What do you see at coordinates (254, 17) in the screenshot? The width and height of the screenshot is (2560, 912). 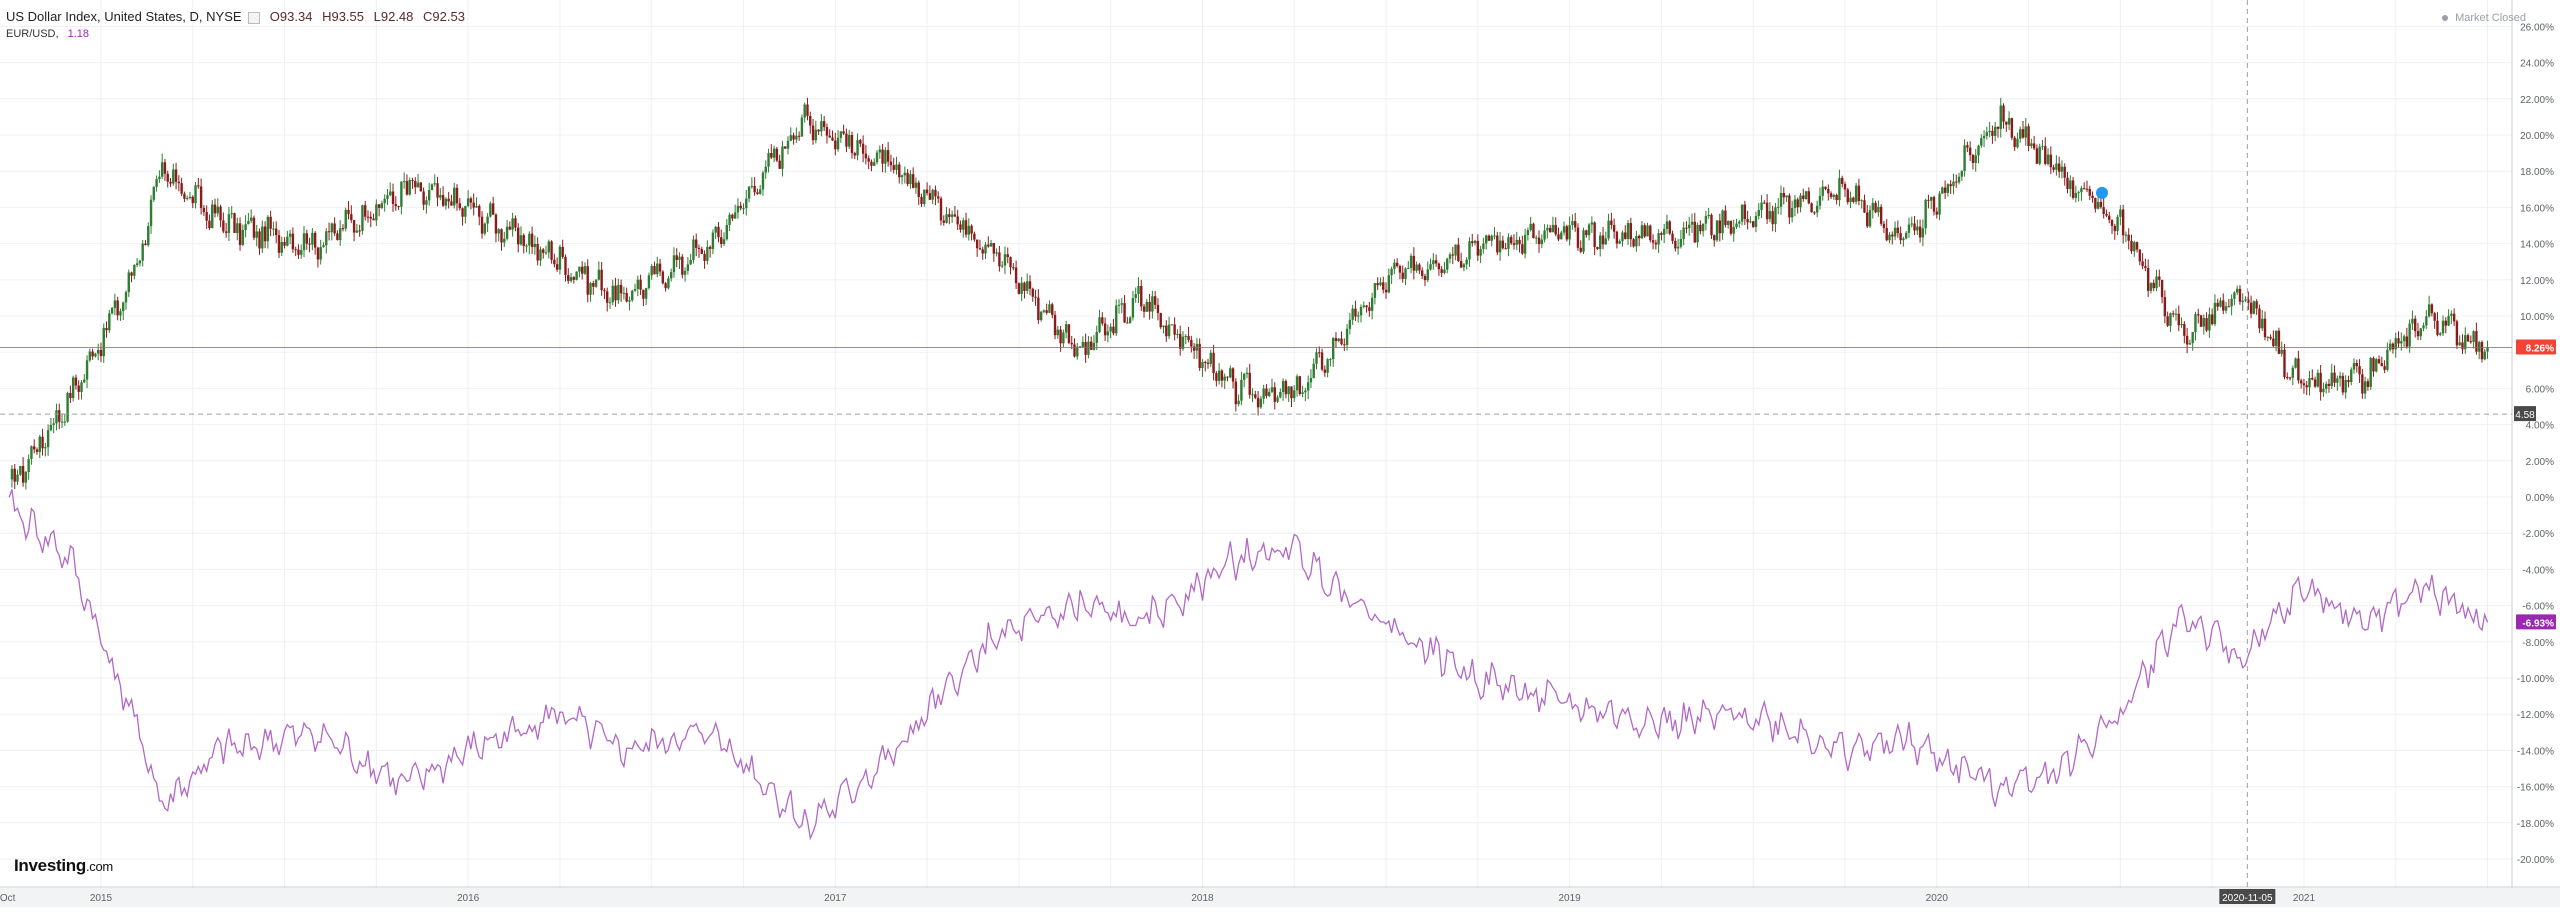 I see `settings-icon` at bounding box center [254, 17].